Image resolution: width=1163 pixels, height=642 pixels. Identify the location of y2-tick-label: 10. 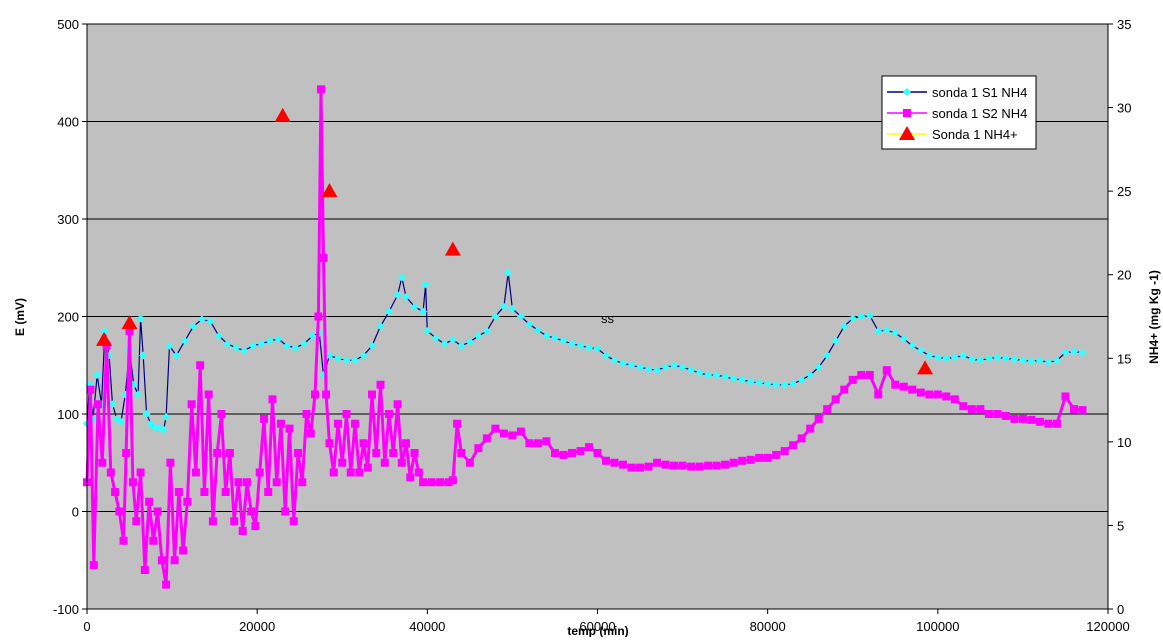
(1124, 442).